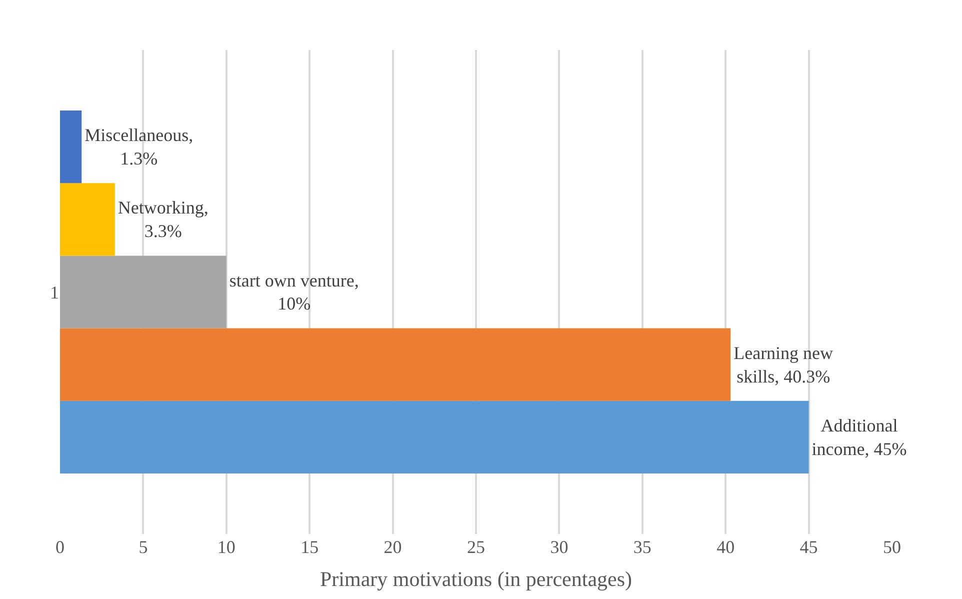 This screenshot has width=962, height=599. I want to click on x-tick-label: 5, so click(143, 547).